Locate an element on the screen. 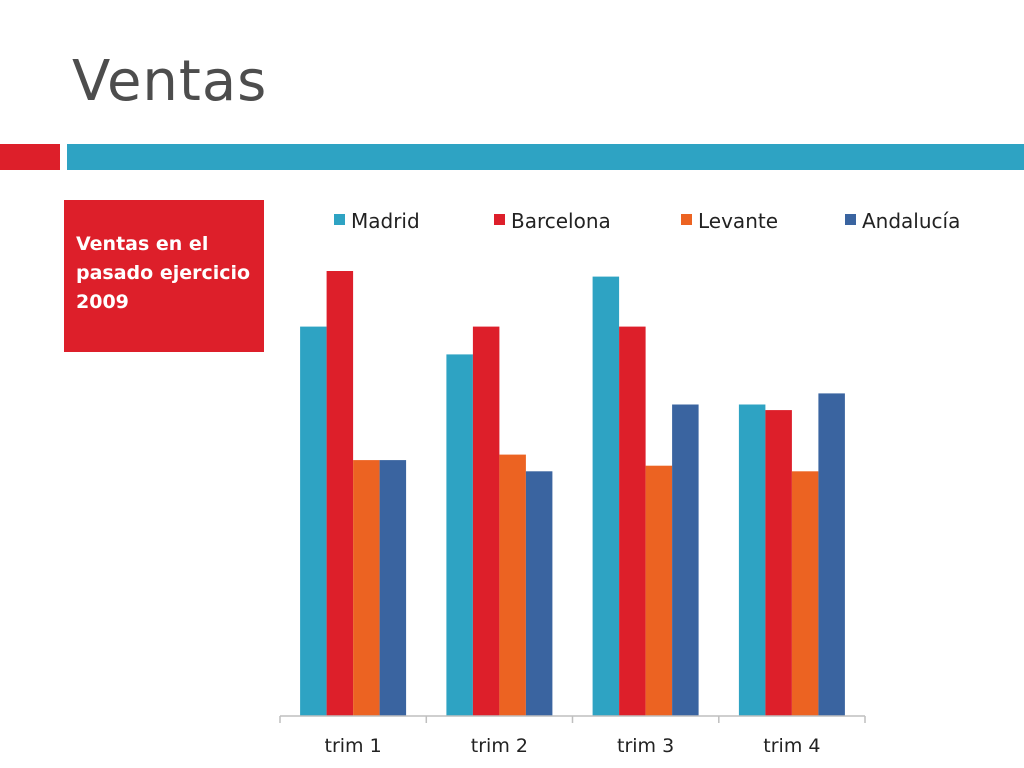  slide-title: Ventas is located at coordinates (170, 81).